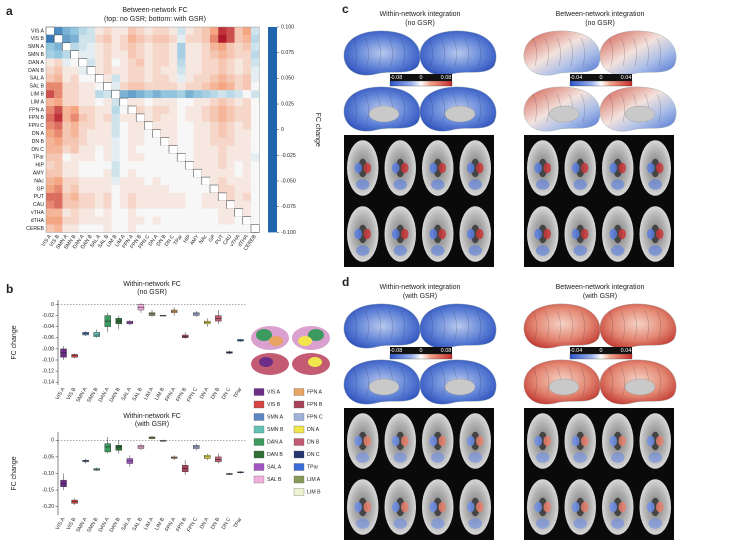 Image resolution: width=739 pixels, height=554 pixels. What do you see at coordinates (299, 467) in the screenshot?
I see `legend-swatch` at bounding box center [299, 467].